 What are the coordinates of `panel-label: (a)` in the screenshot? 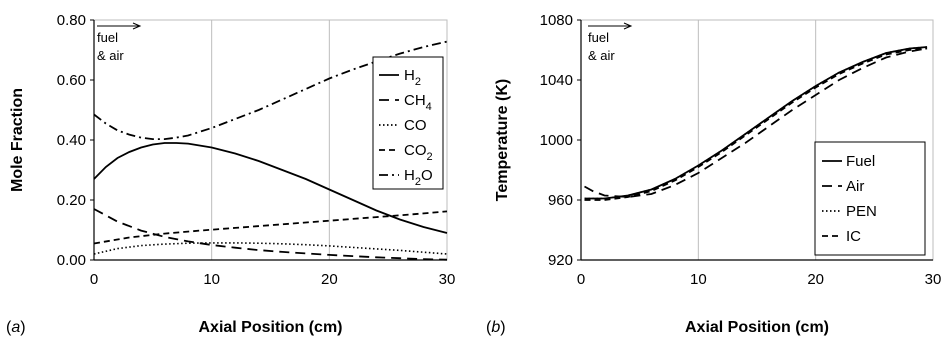 It's located at (16, 327).